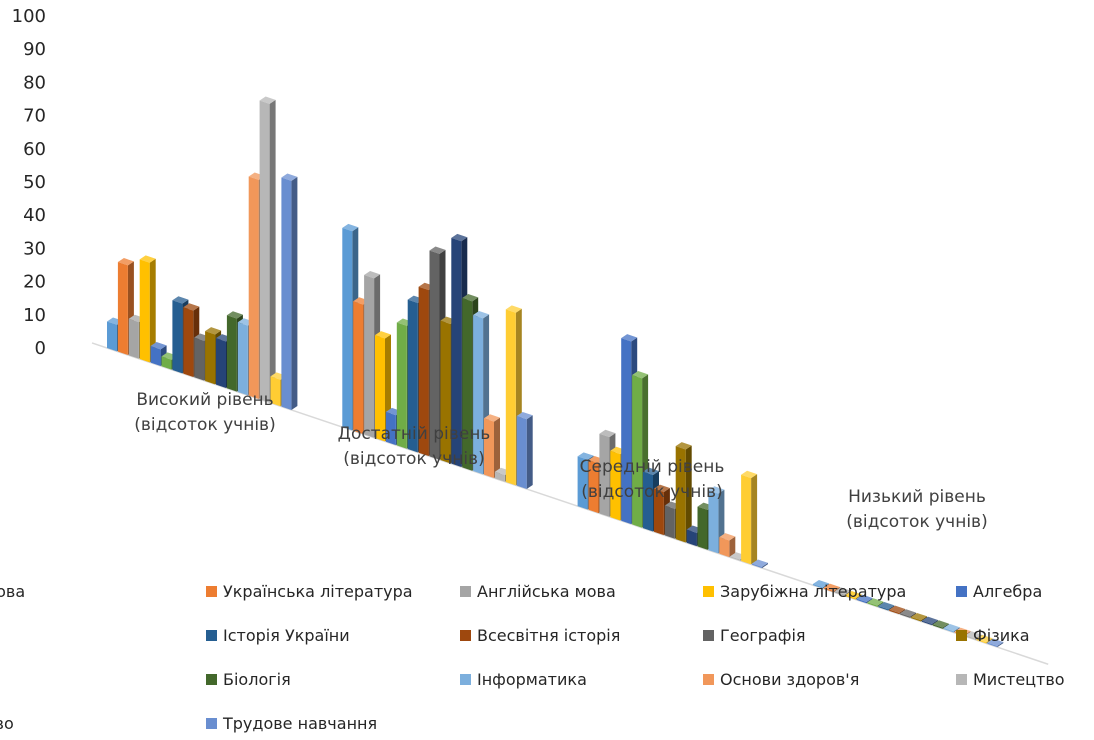 The height and width of the screenshot is (740, 1094). I want to click on y-tick-label: 70, so click(34, 116).